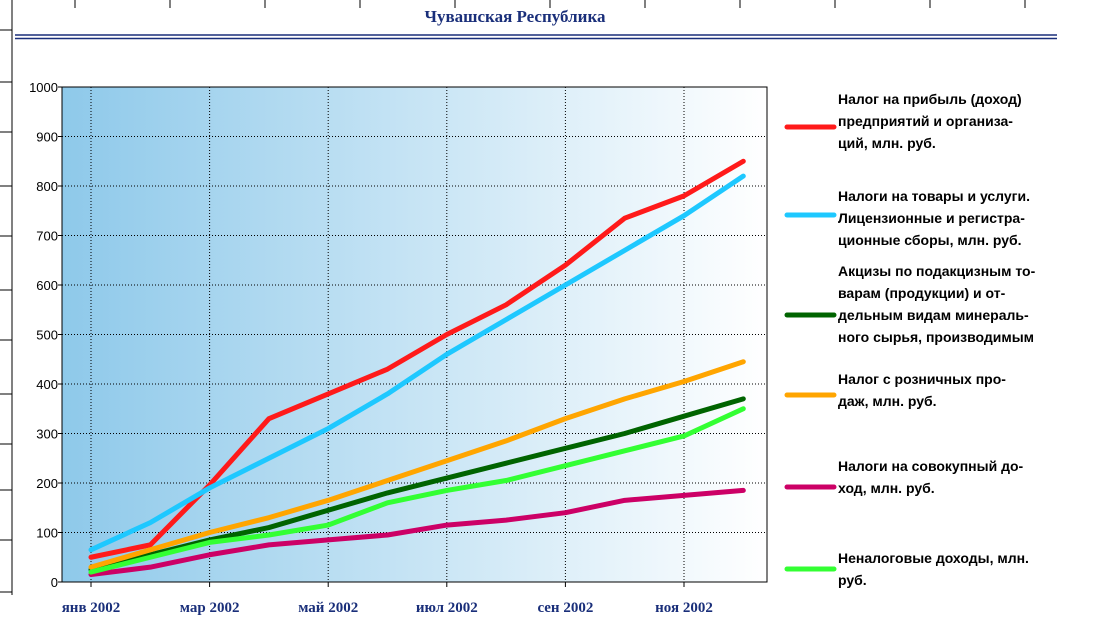  What do you see at coordinates (47, 434) in the screenshot?
I see `y-tick-label: 300` at bounding box center [47, 434].